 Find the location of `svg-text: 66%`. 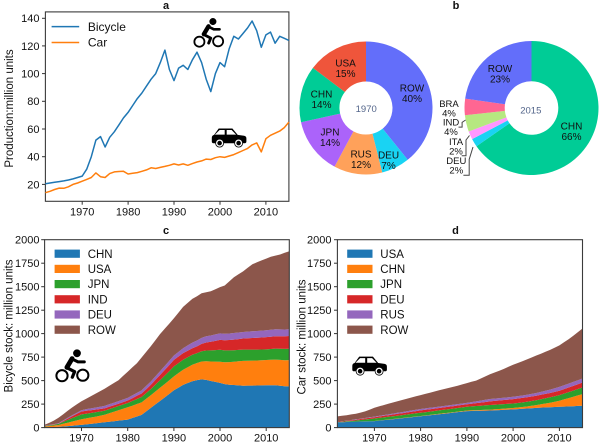

svg-text: 66% is located at coordinates (571, 137).